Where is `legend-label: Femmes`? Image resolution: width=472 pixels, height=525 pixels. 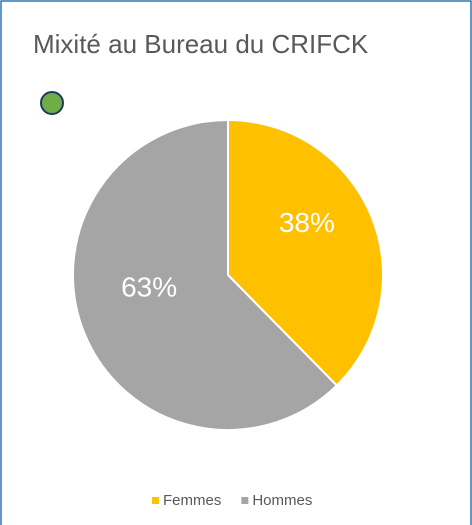
legend-label: Femmes is located at coordinates (192, 500).